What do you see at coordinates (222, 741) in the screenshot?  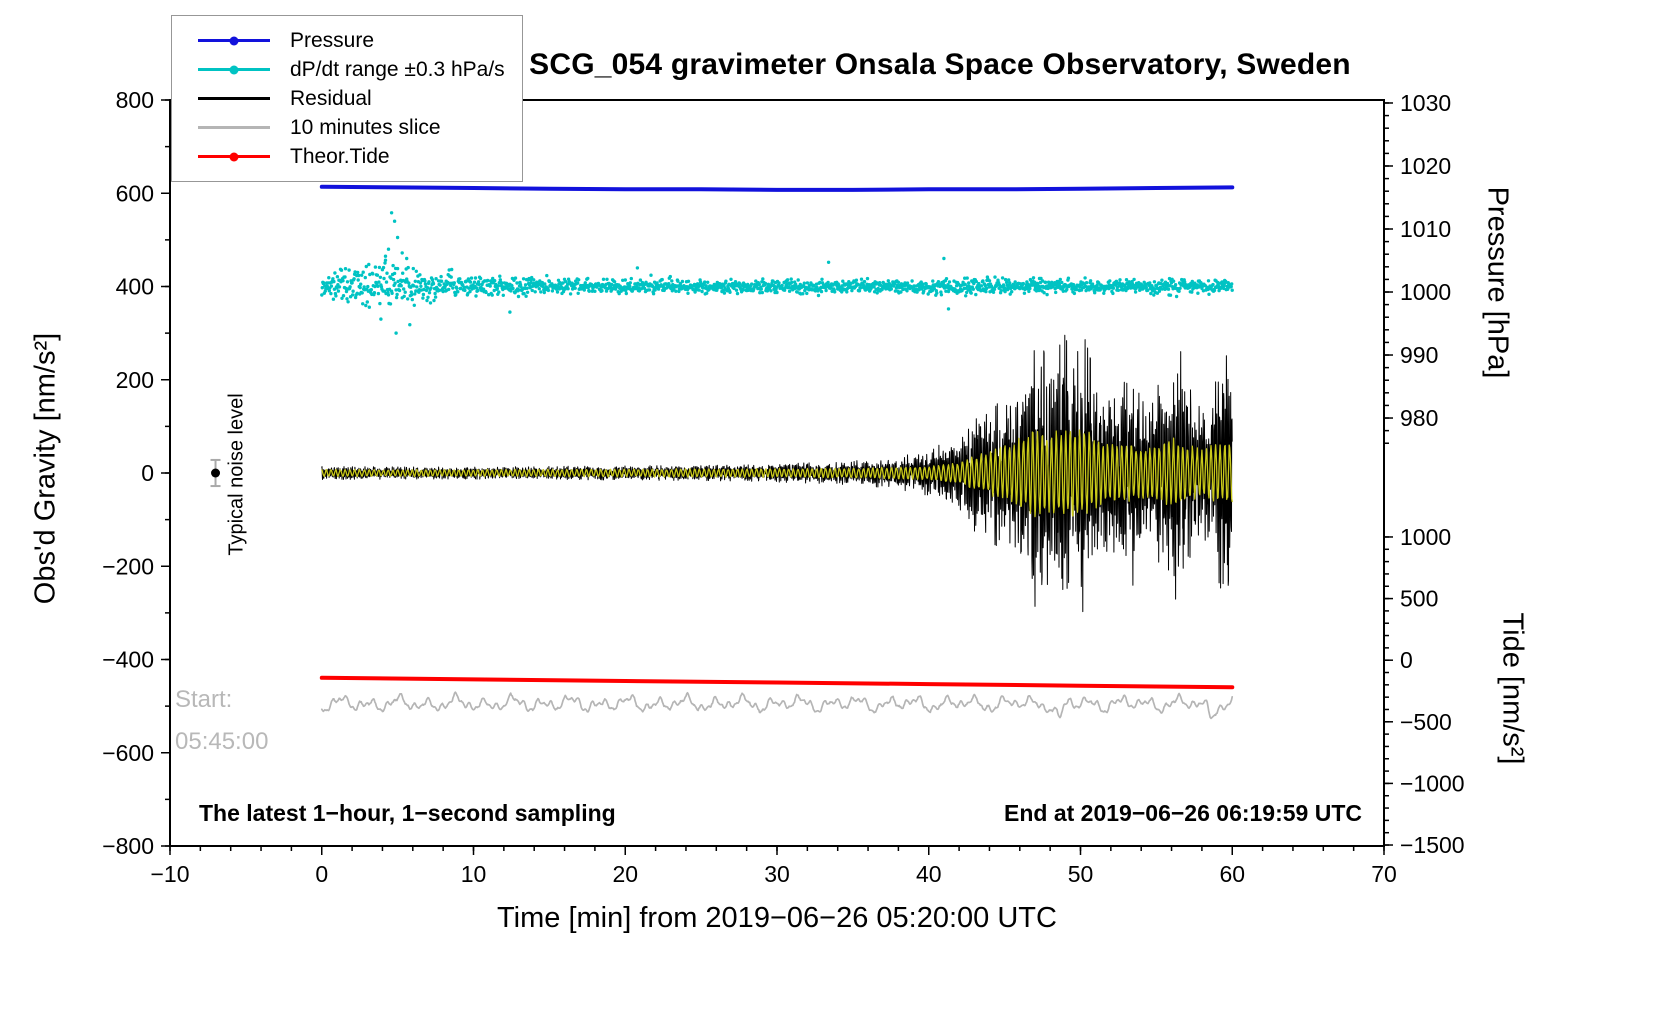 I see `start-time: 05:45:00` at bounding box center [222, 741].